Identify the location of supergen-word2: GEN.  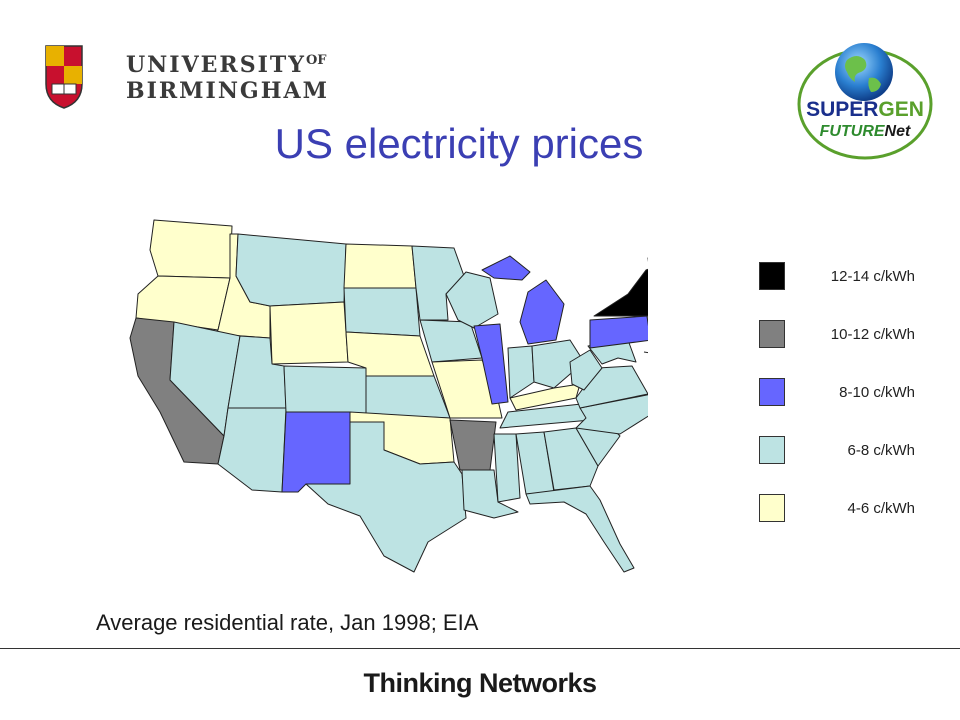
(901, 109).